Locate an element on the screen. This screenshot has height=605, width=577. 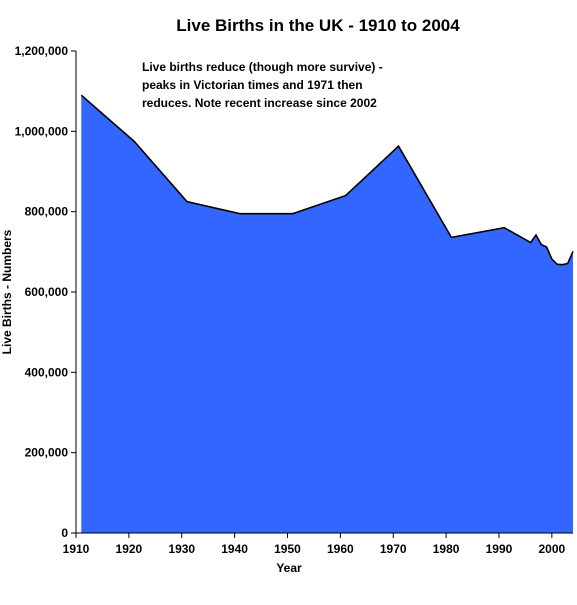
x-axis-label: Year is located at coordinates (289, 568).